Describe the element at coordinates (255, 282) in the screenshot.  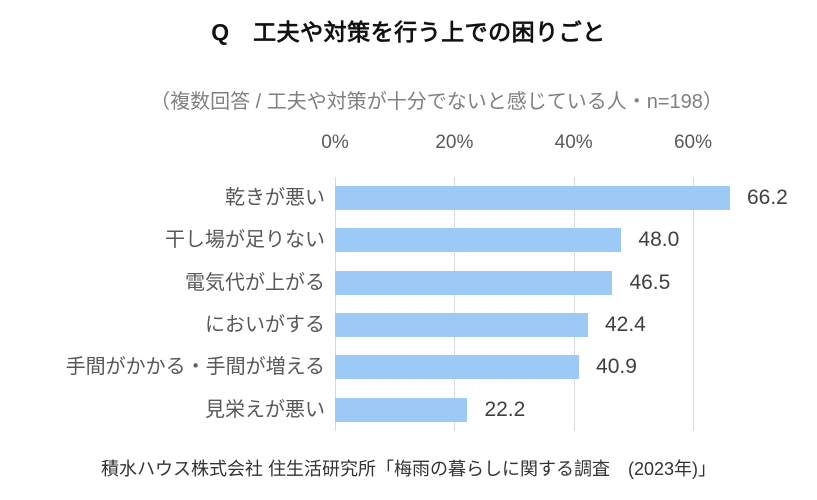
I see `category-label: 電気代が上がる` at that location.